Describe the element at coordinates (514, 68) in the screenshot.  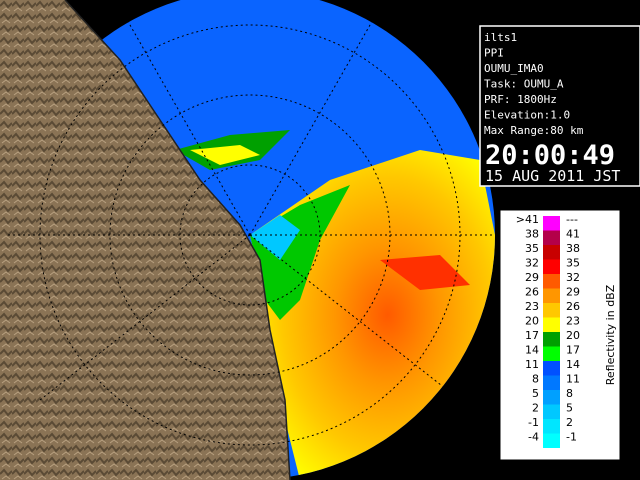
I see `info-line: OUMU_IMA0` at that location.